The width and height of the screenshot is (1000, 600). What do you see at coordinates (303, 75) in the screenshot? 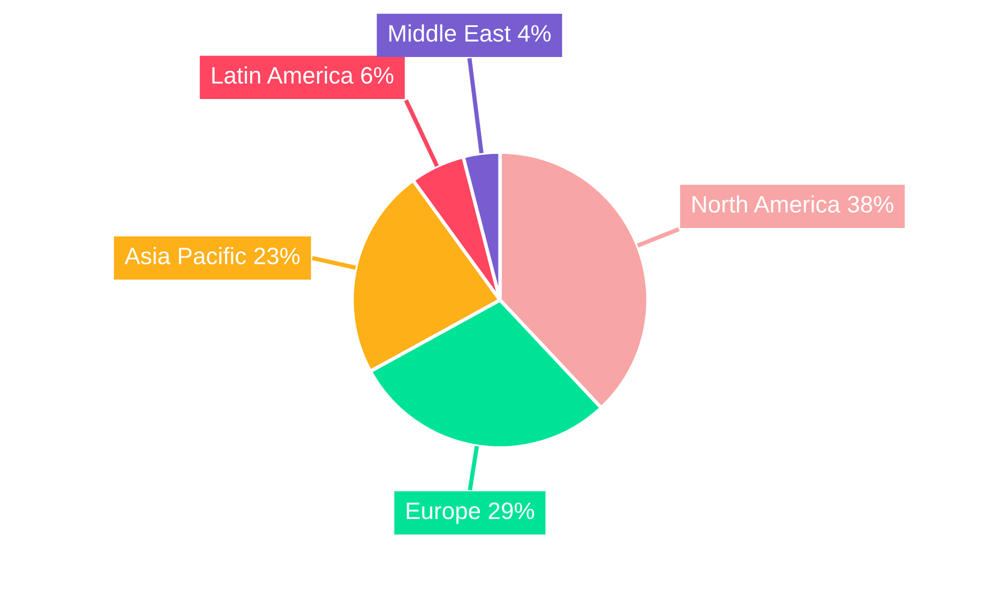
I see `slice-label: Latin America 6%` at bounding box center [303, 75].